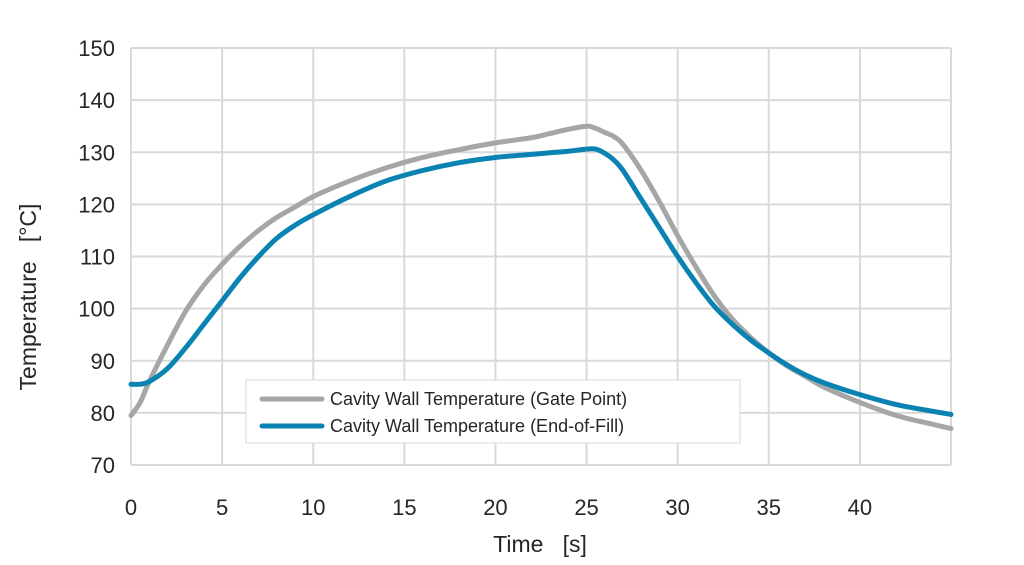  Describe the element at coordinates (769, 507) in the screenshot. I see `x-tick-label: 35` at that location.